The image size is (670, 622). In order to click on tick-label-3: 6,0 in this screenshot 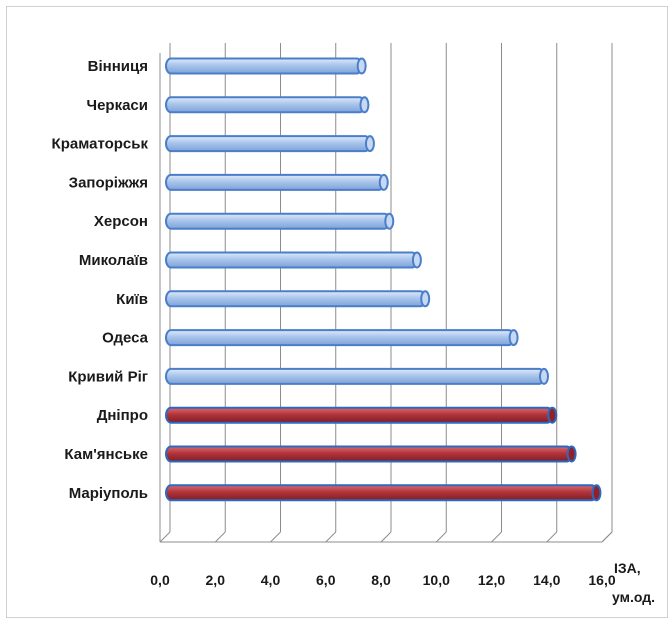, I will do `click(326, 580)`.